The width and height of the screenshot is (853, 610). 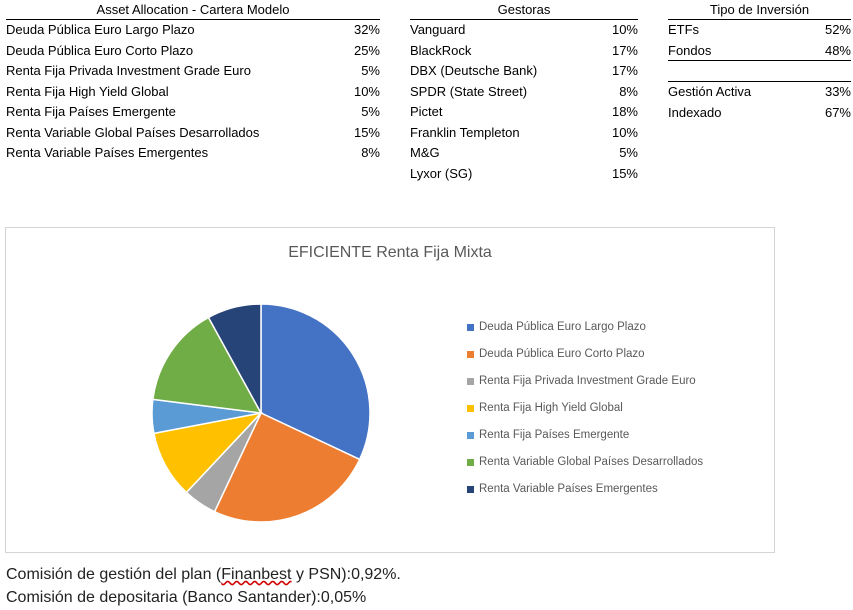 I want to click on row-value: 67%, so click(x=837, y=112).